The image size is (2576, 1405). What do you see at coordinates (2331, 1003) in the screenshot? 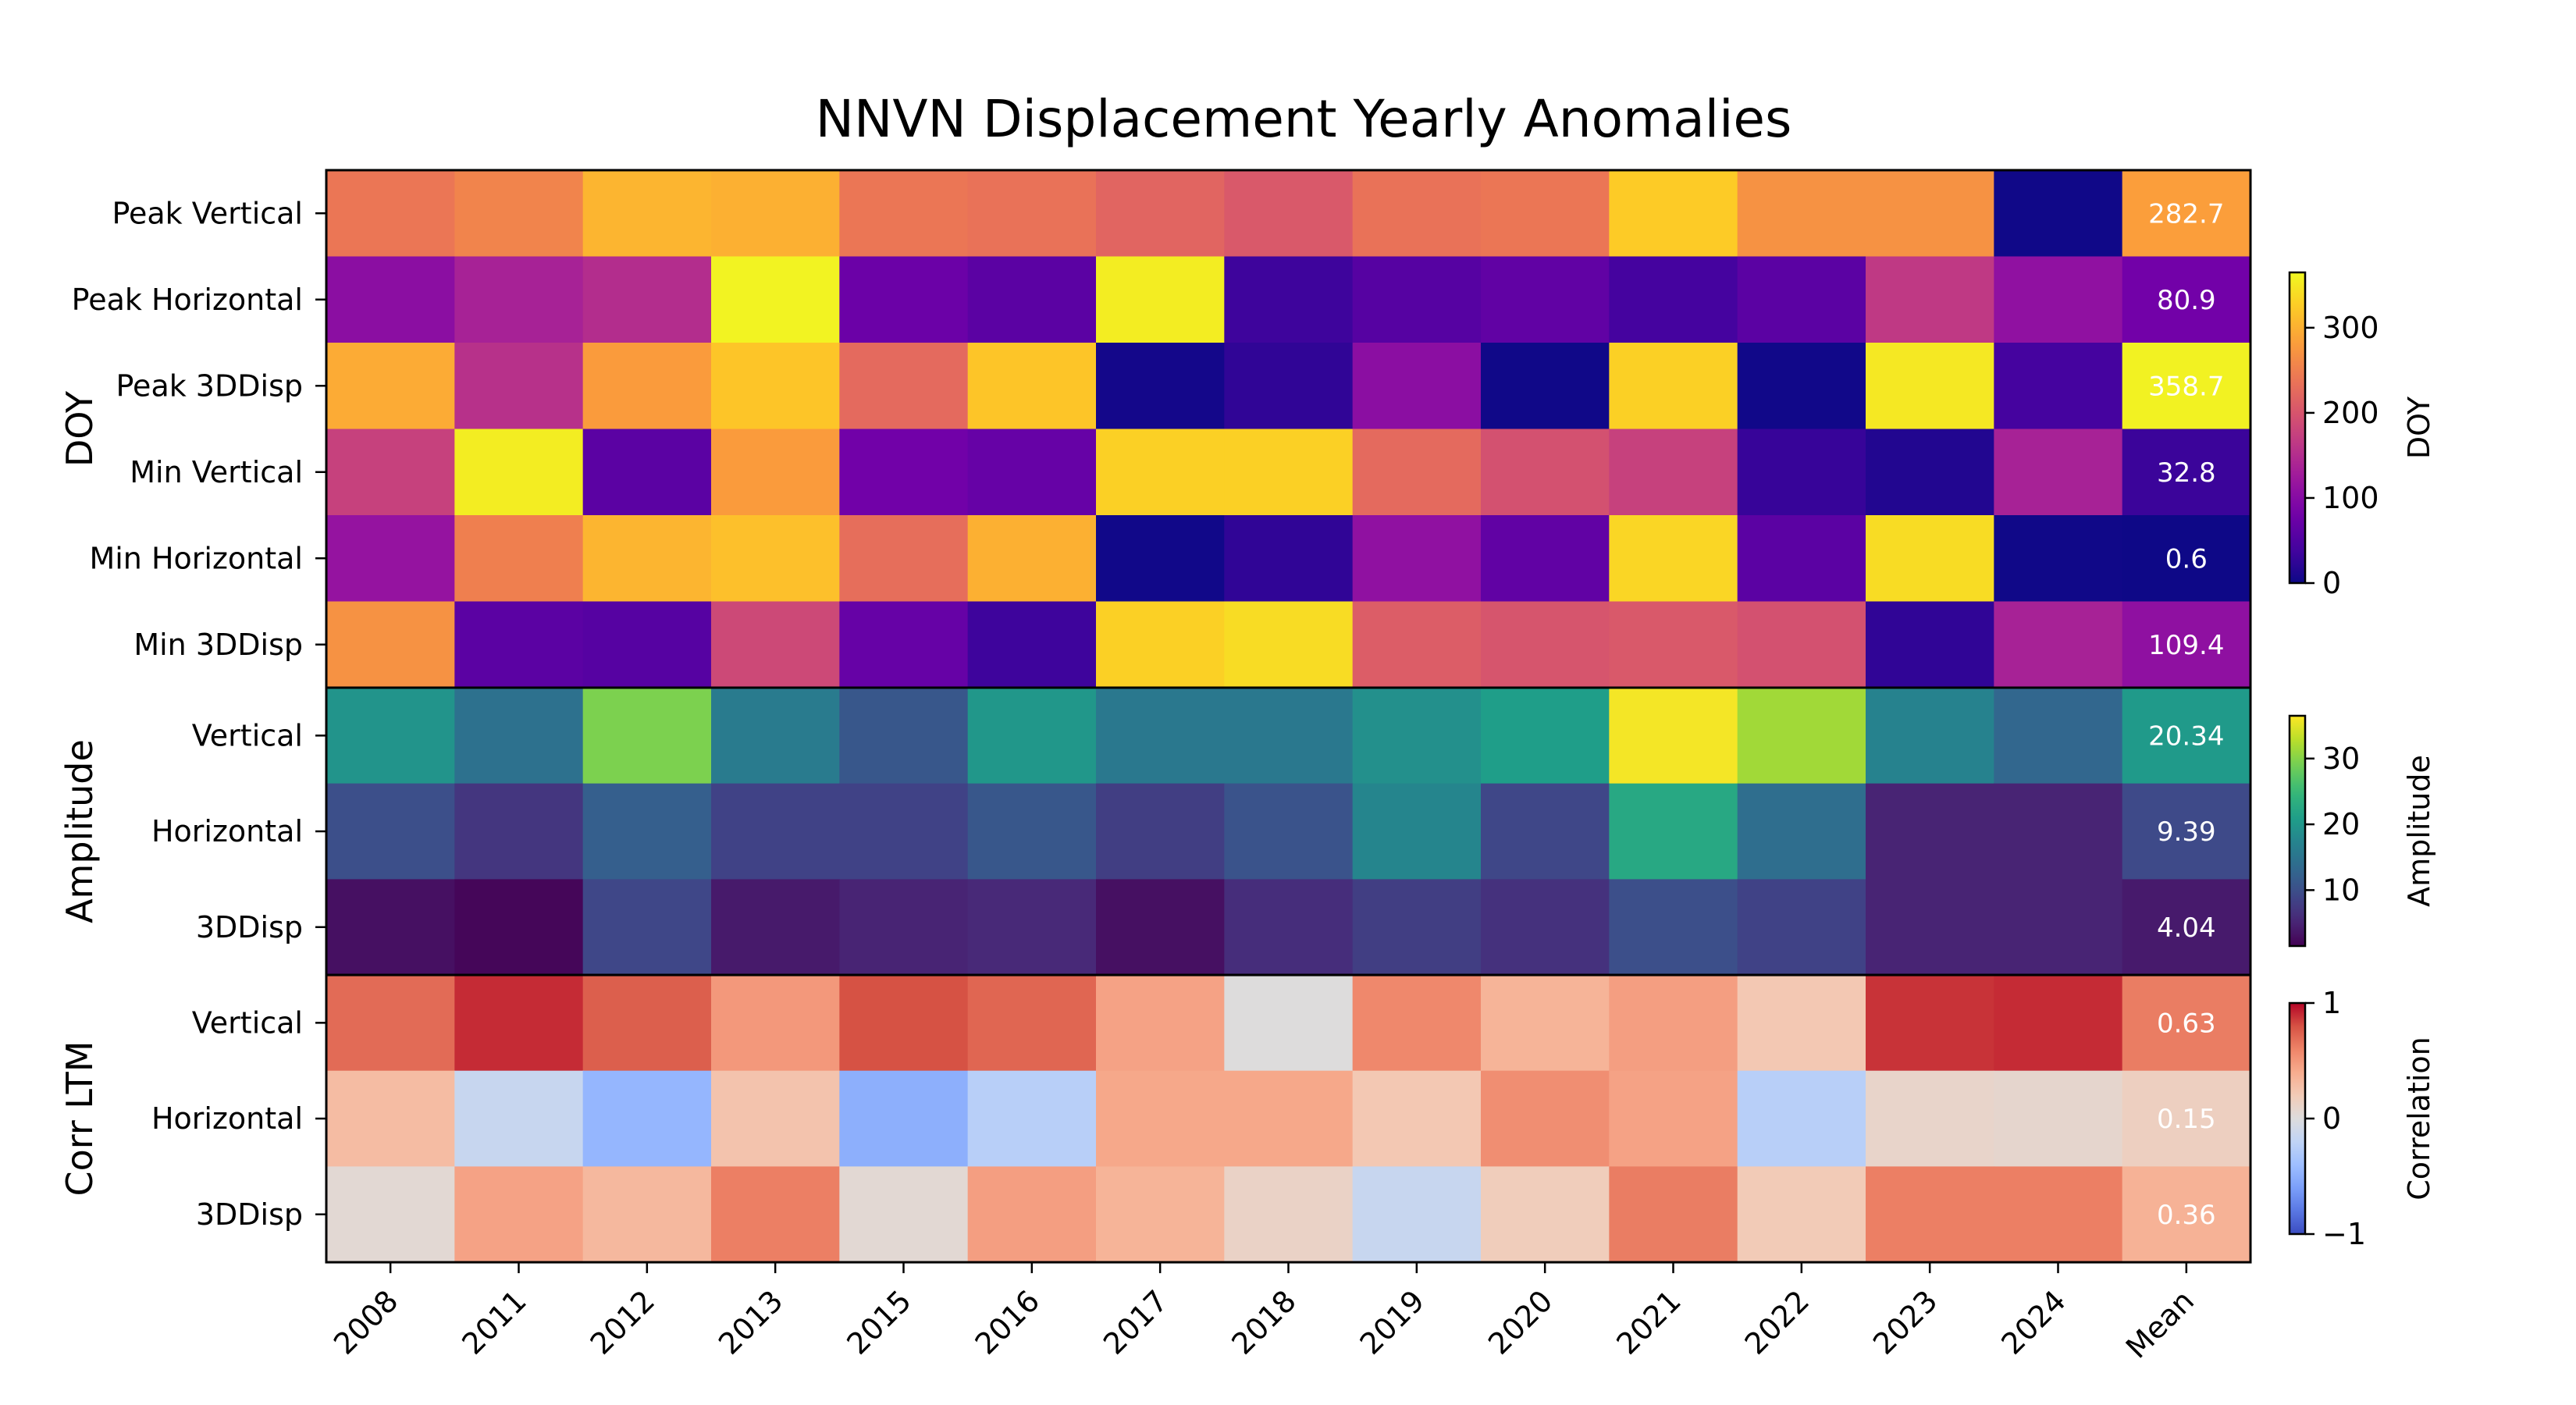
I see `colorbar-tick-label: 1` at bounding box center [2331, 1003].